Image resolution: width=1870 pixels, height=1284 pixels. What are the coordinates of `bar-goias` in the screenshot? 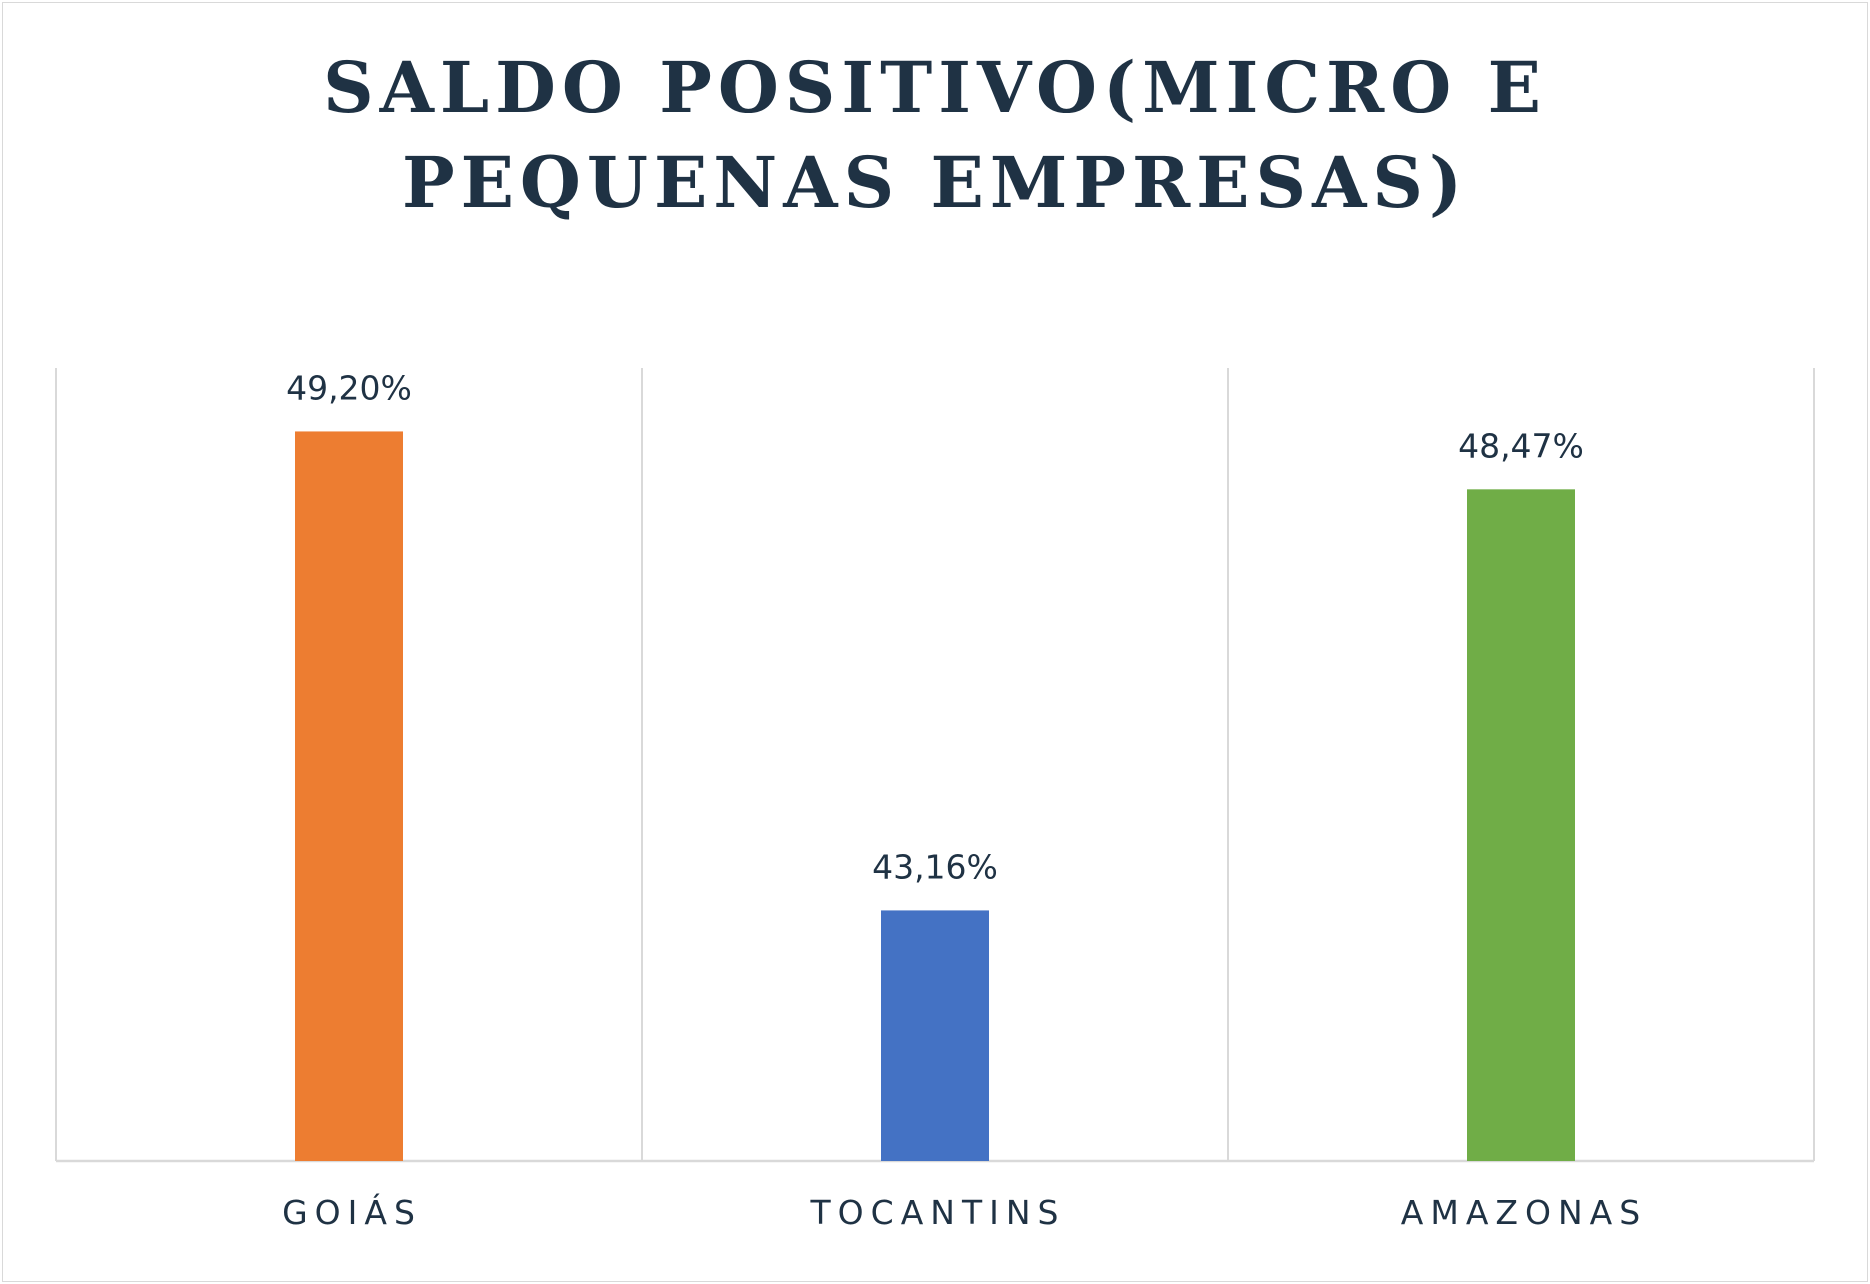 It's located at (349, 796).